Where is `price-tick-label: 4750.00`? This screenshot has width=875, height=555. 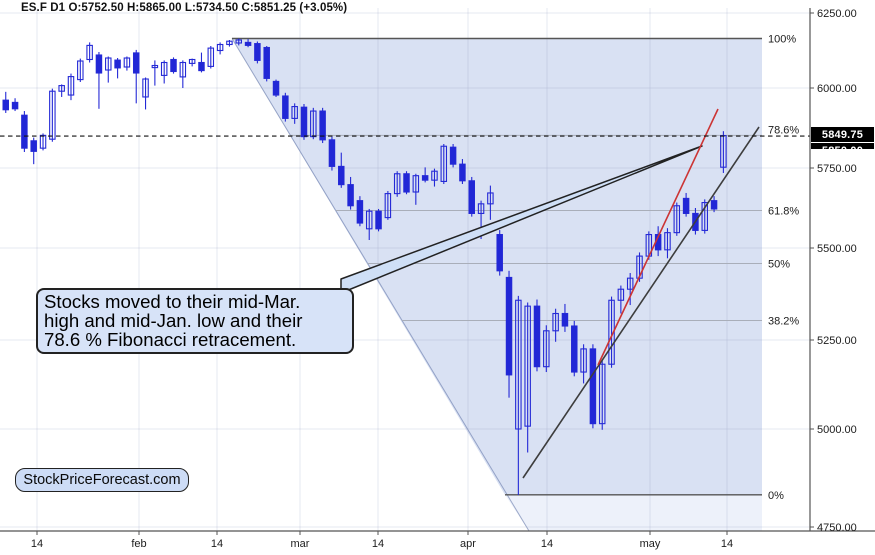 price-tick-label: 4750.00 is located at coordinates (837, 528).